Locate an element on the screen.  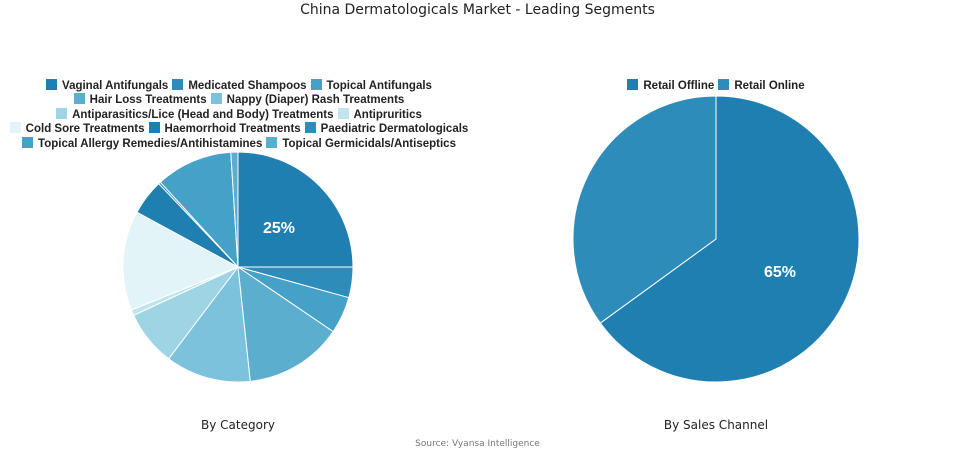
legend-label: Medicated Shampoos is located at coordinates (247, 86).